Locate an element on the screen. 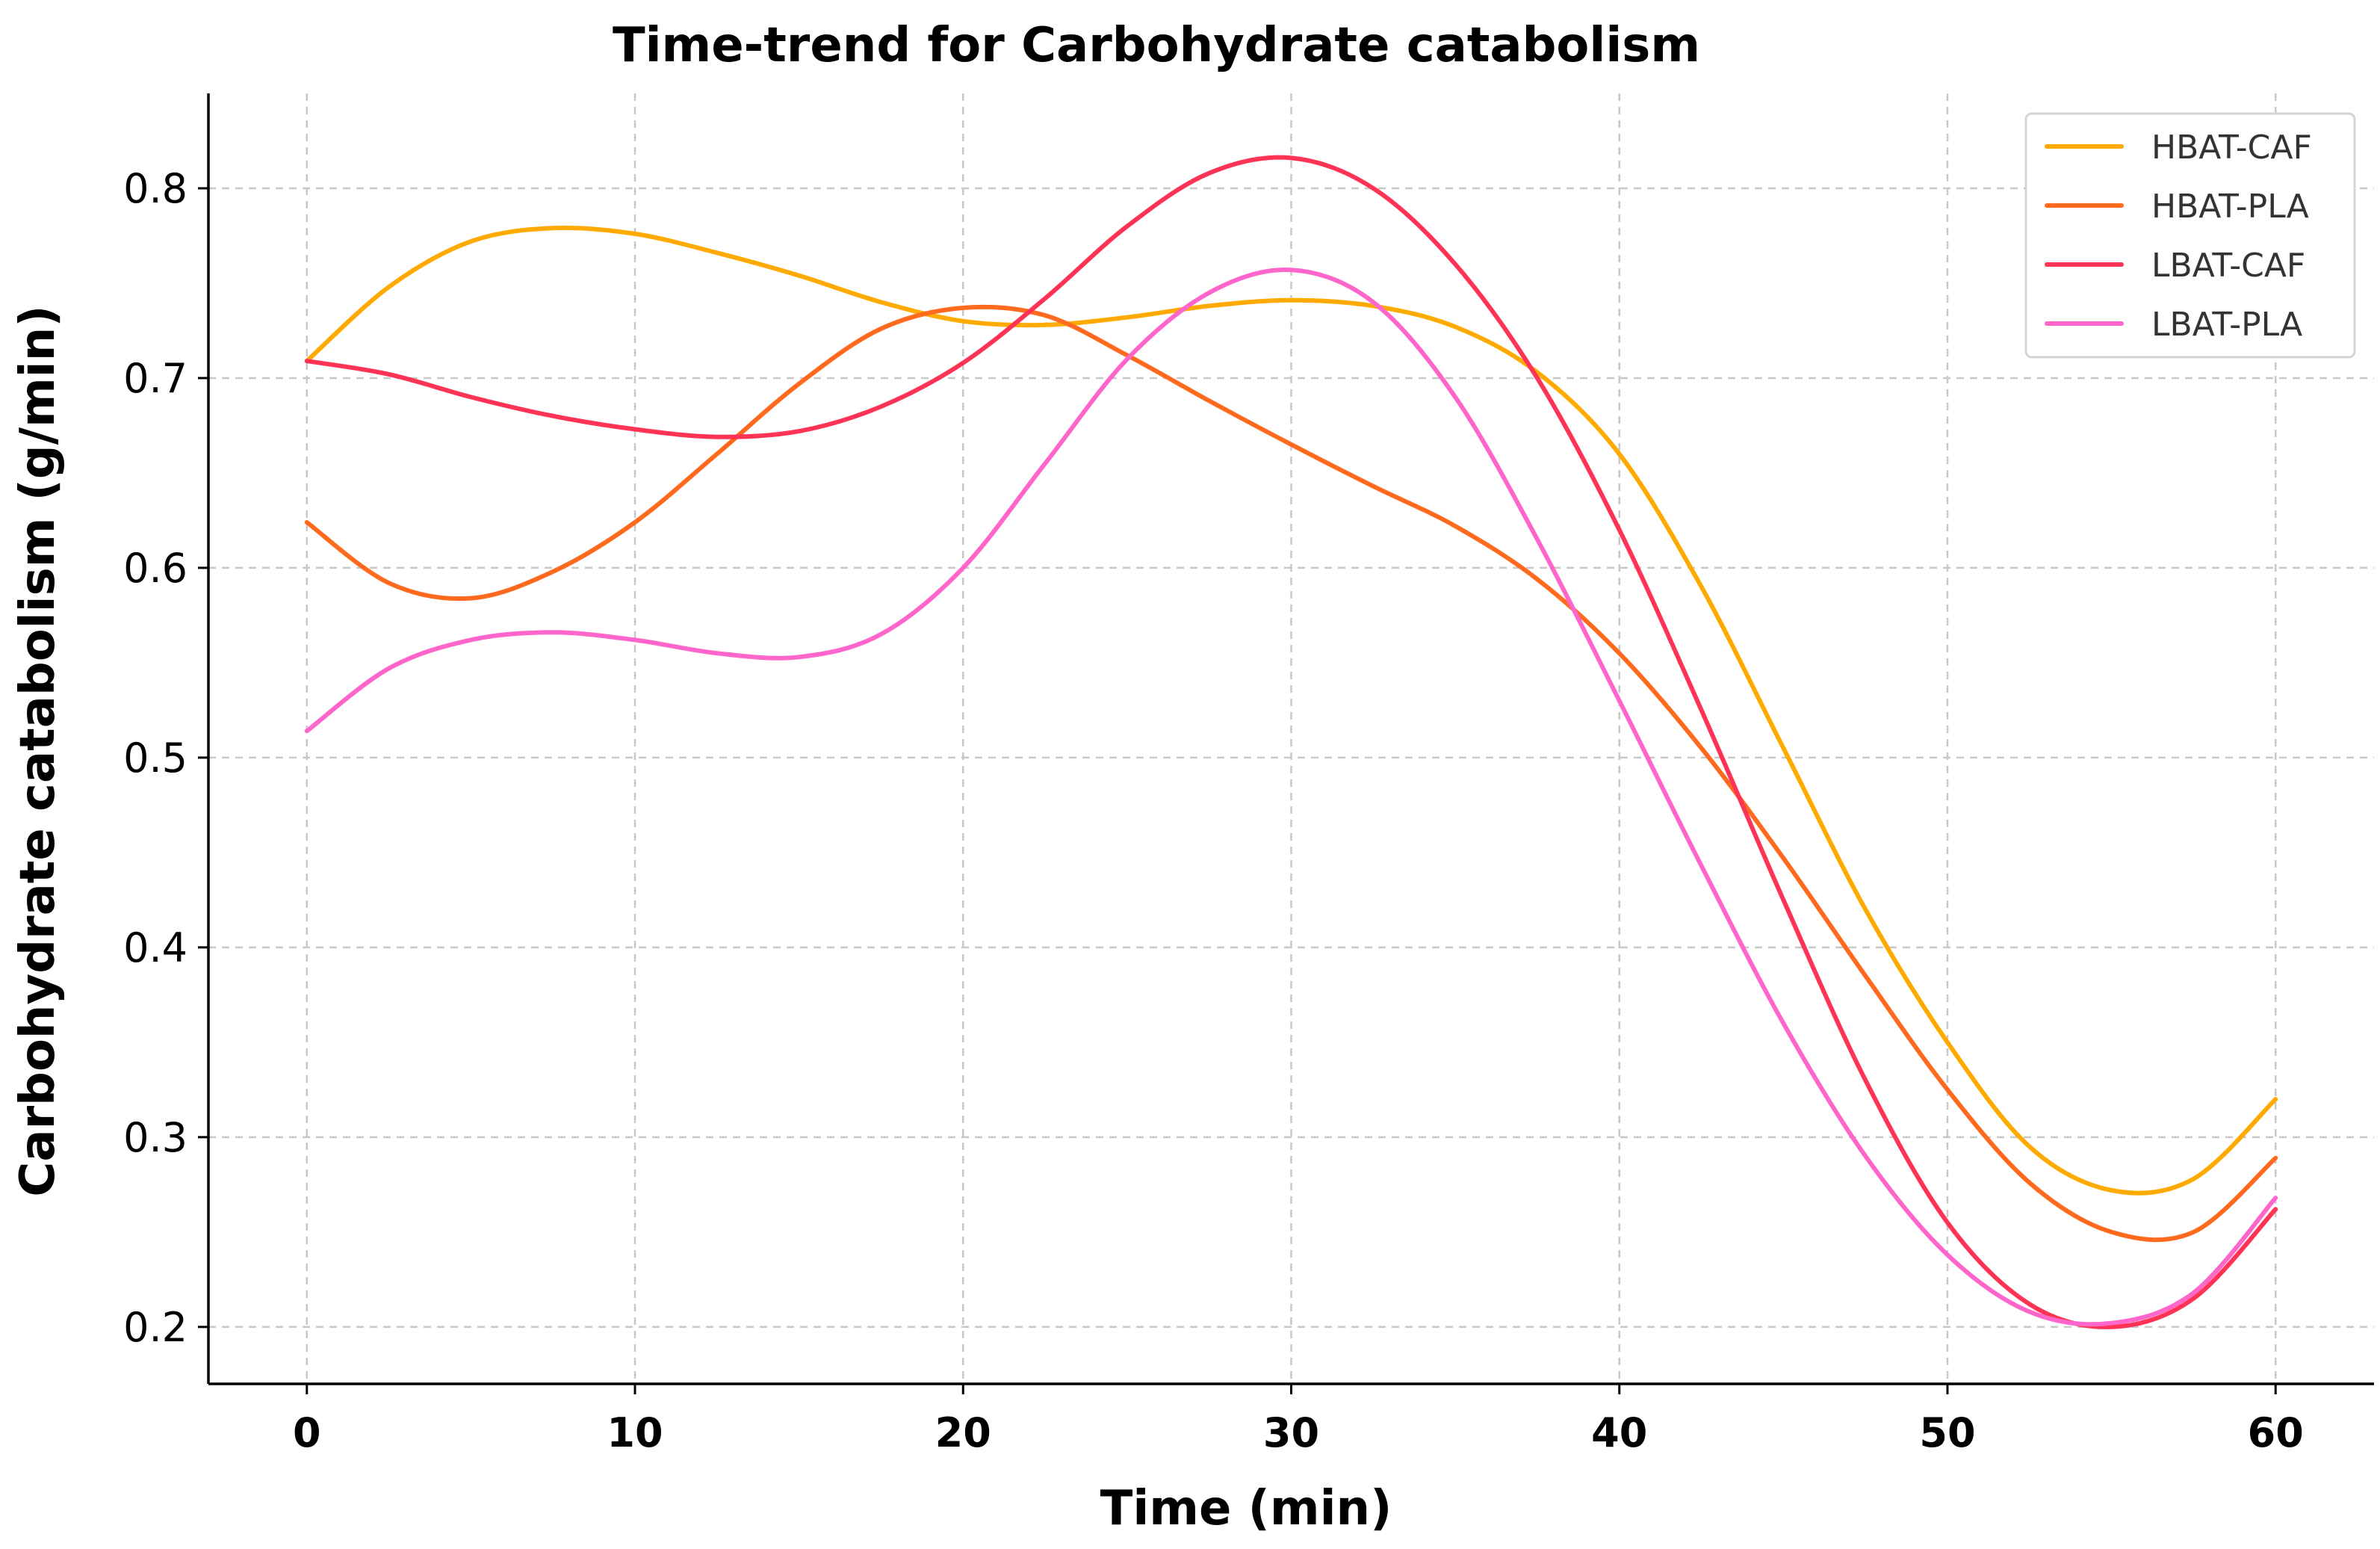 The height and width of the screenshot is (1549, 2380). legend-label-lbat-pla: LBAT-PLA is located at coordinates (2226, 325).